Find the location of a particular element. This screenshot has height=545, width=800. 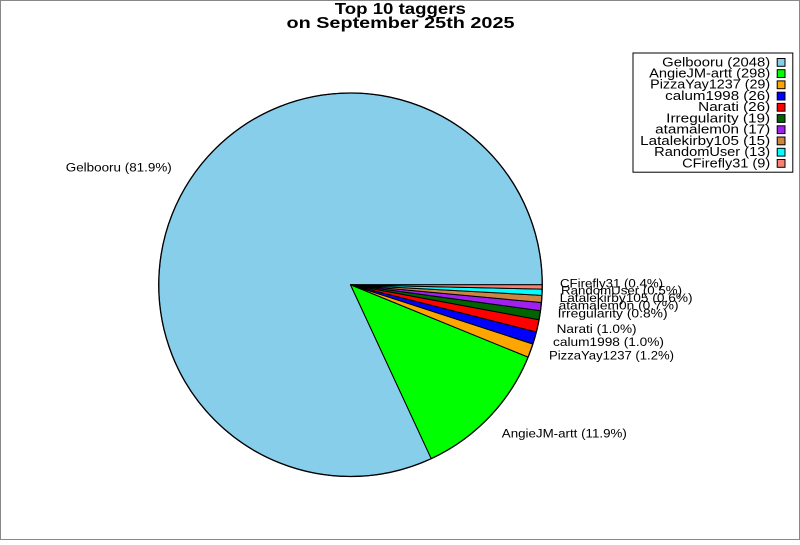

svg-text: PizzaYay1237 (29) is located at coordinates (710, 85).